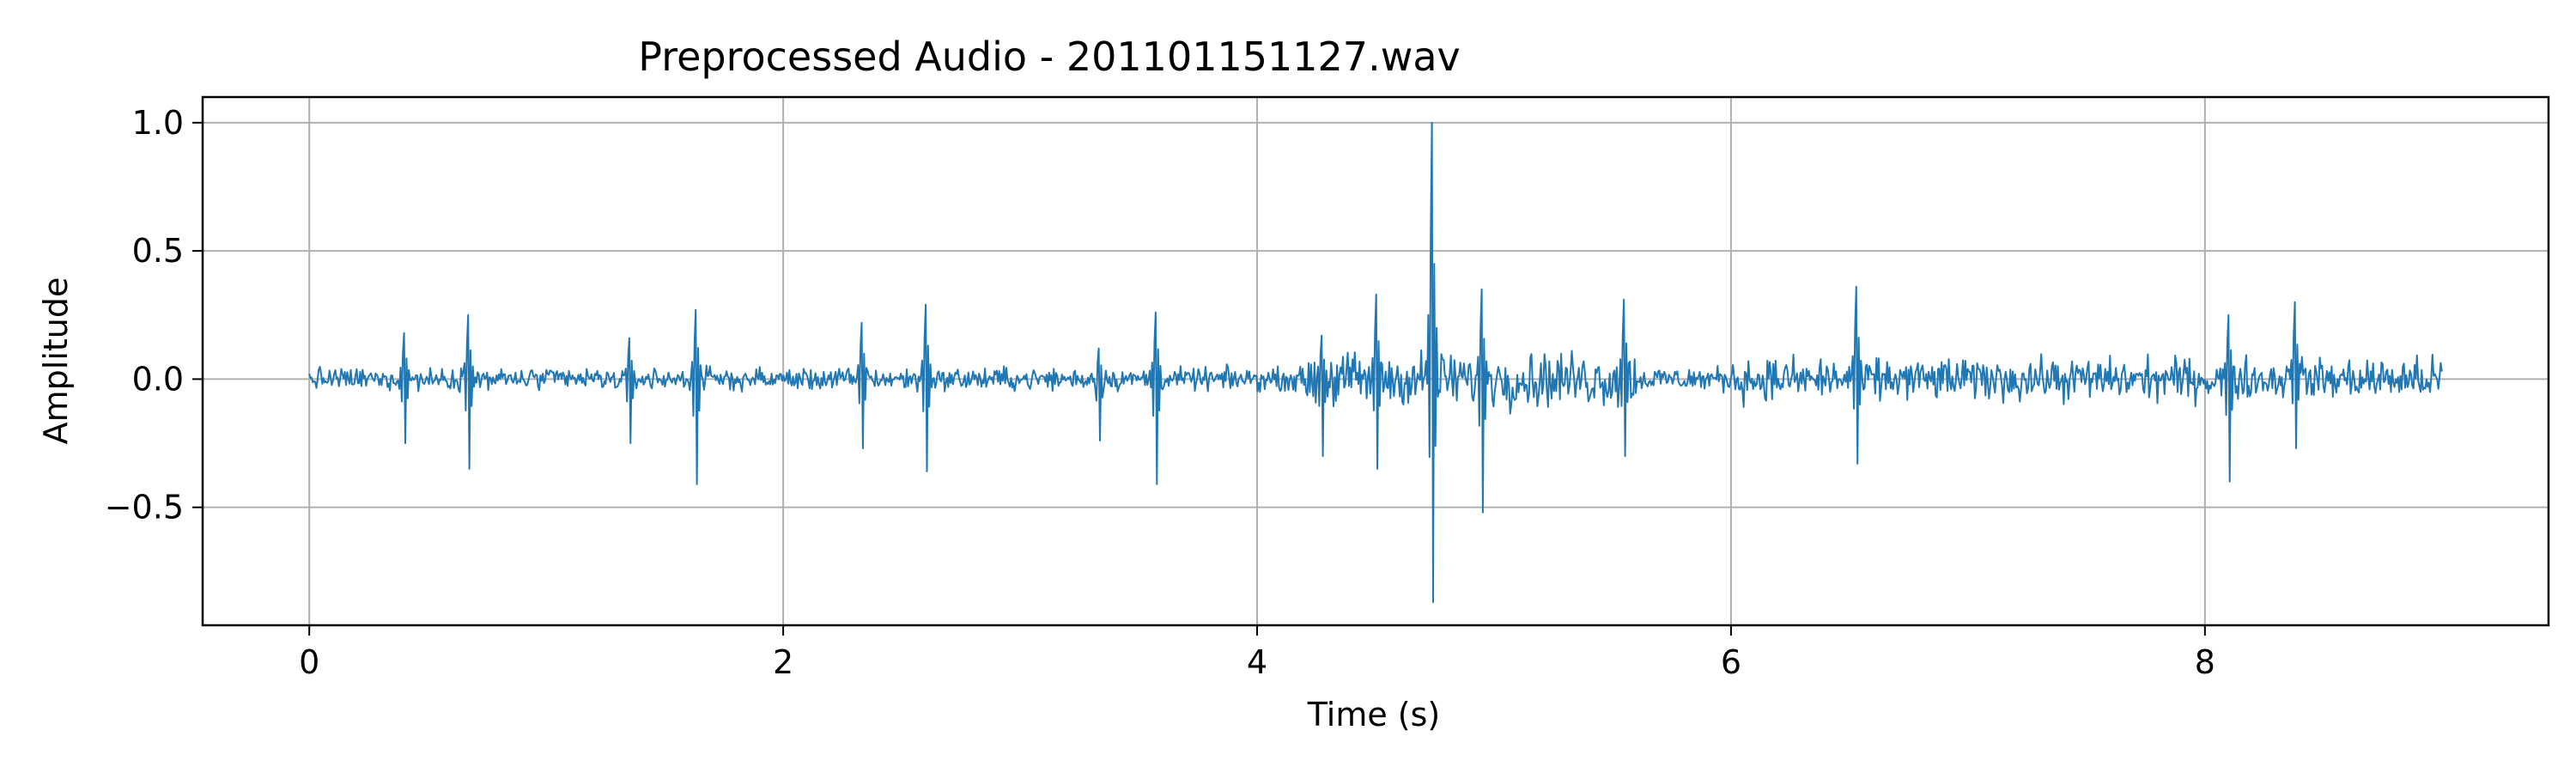 This screenshot has height=773, width=2576. What do you see at coordinates (1049, 57) in the screenshot?
I see `chart-title: Preprocessed Audio - 201101151127.wav` at bounding box center [1049, 57].